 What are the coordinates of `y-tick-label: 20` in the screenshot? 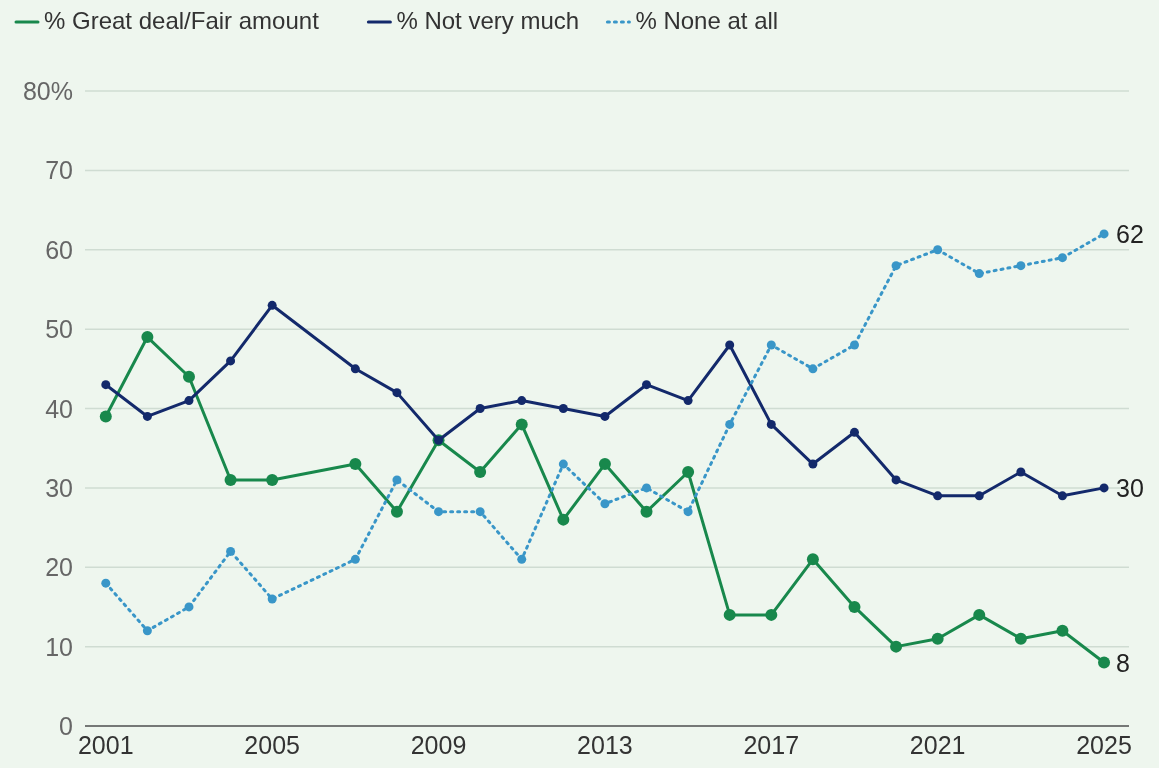 It's located at (59, 567).